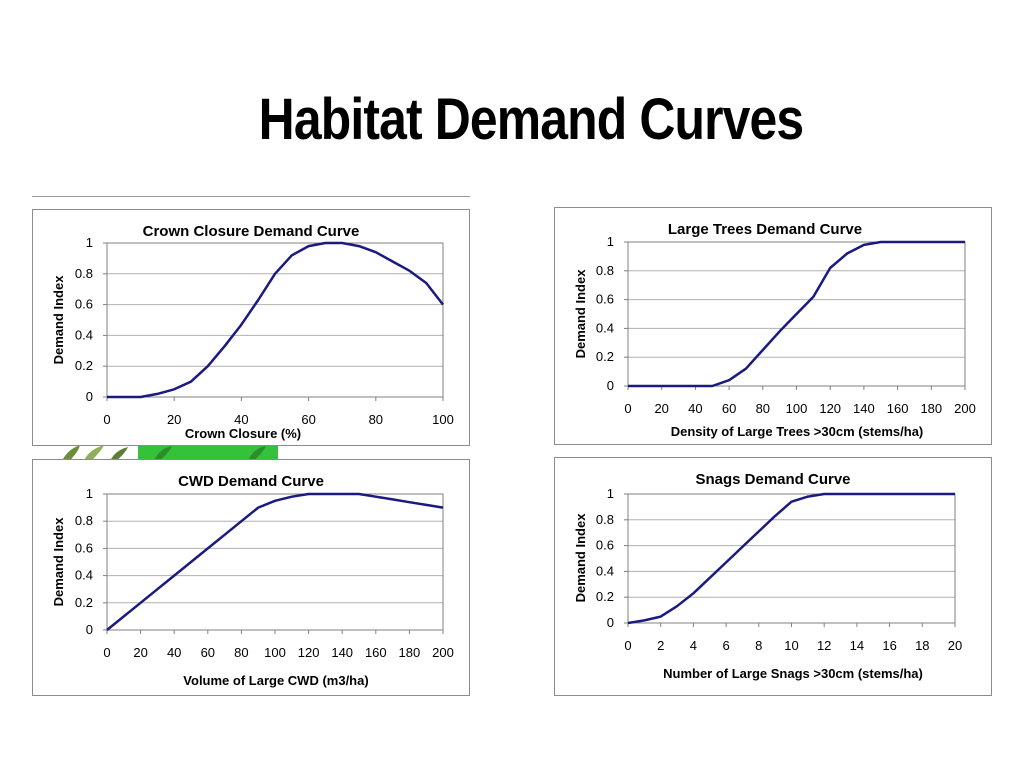  Describe the element at coordinates (251, 196) in the screenshot. I see `title-divider` at that location.